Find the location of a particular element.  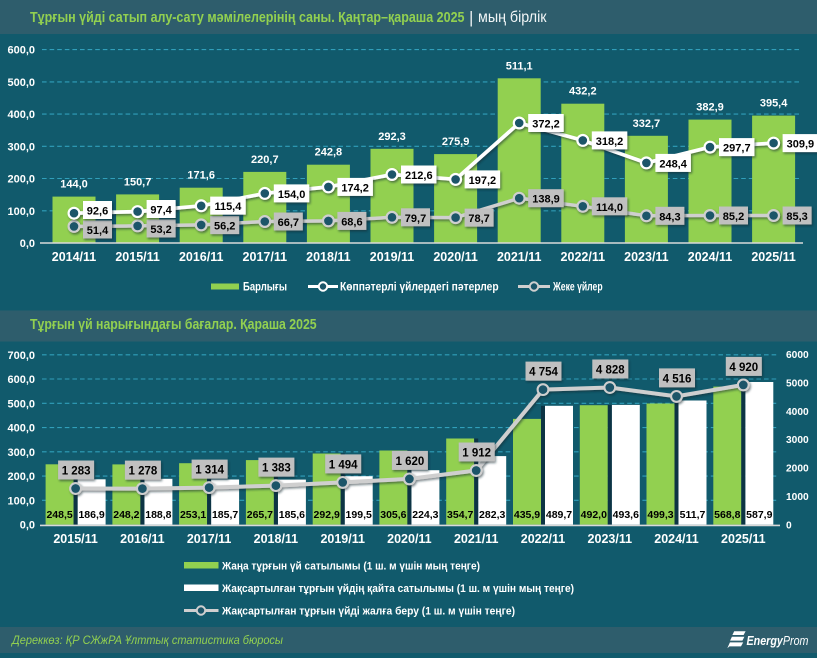

svg-text: 4 828 is located at coordinates (610, 371).